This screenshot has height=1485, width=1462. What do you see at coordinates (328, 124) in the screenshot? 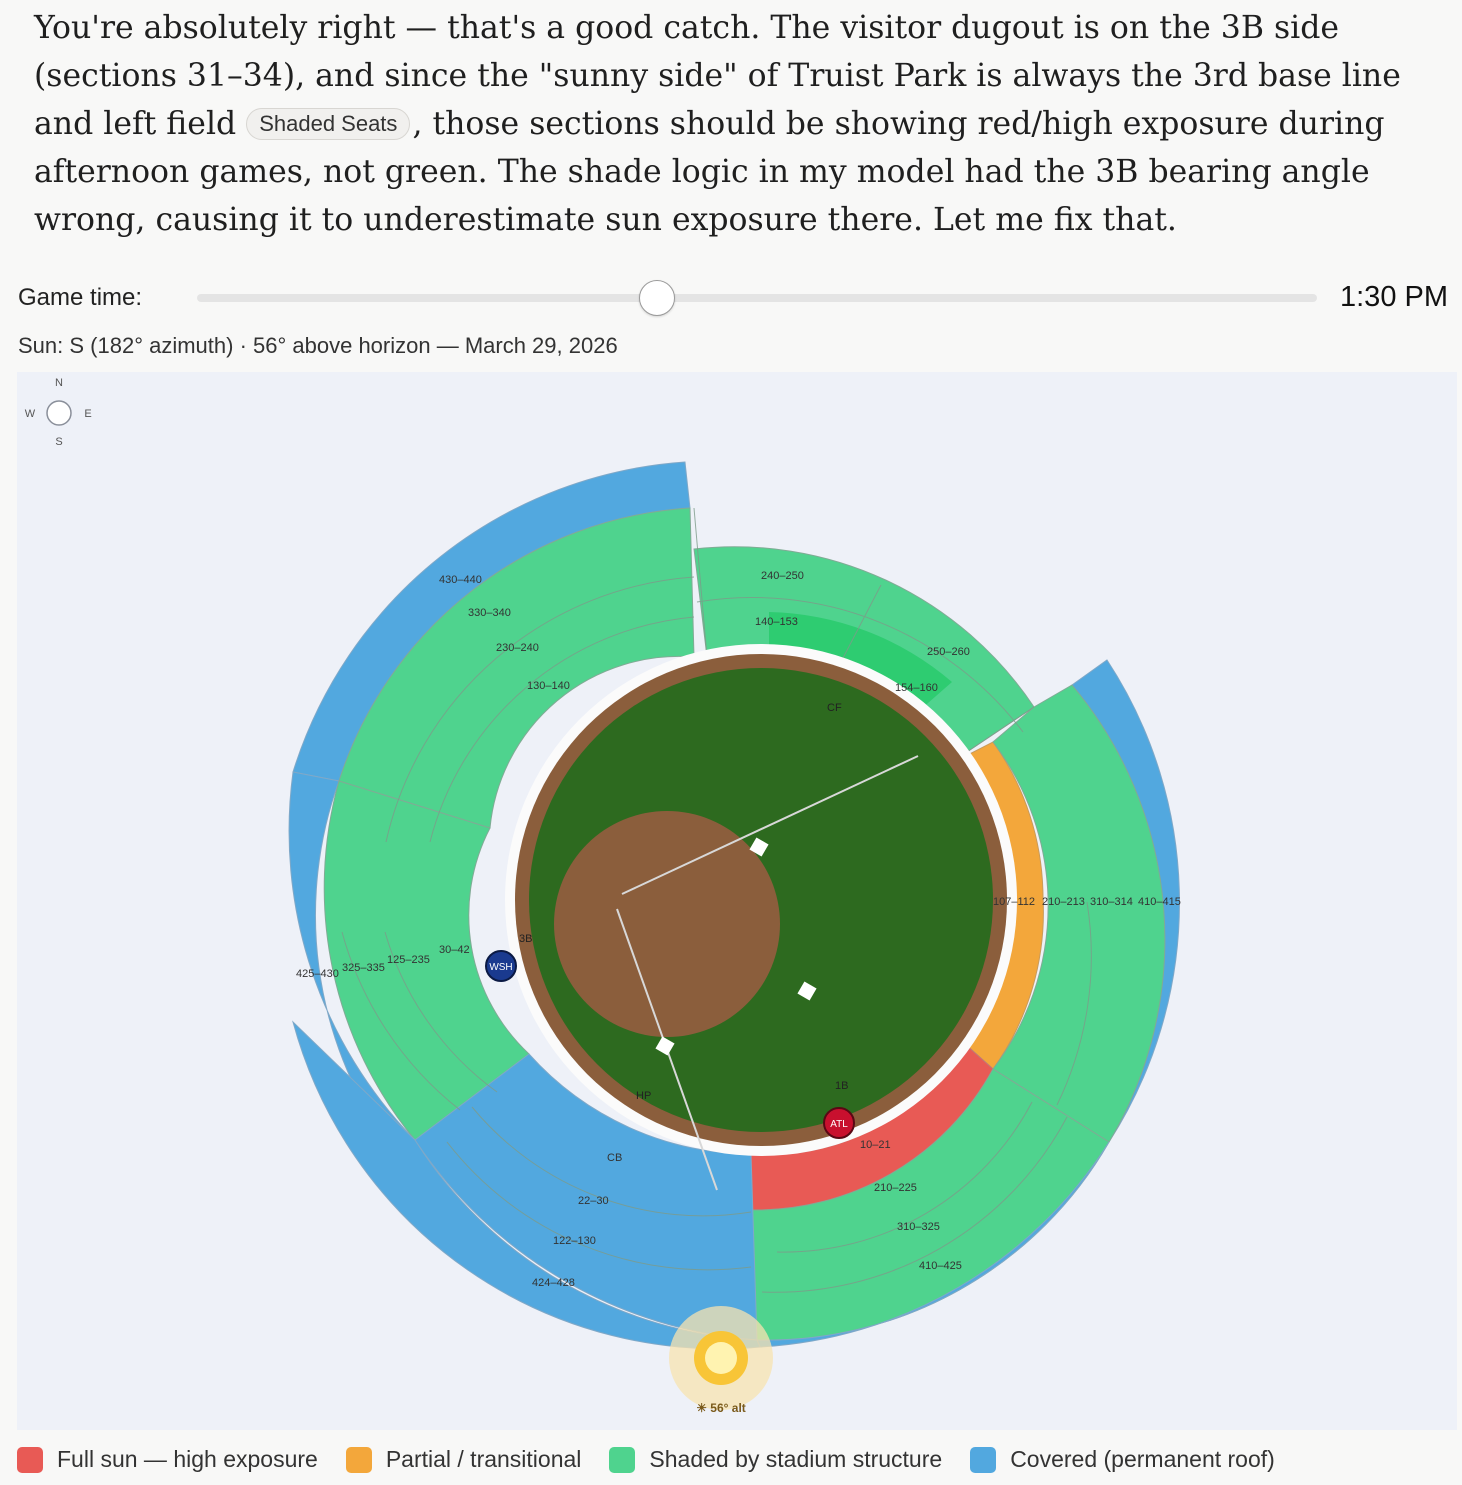
I see `shaded-seats-chip: Shaded Seats` at bounding box center [328, 124].